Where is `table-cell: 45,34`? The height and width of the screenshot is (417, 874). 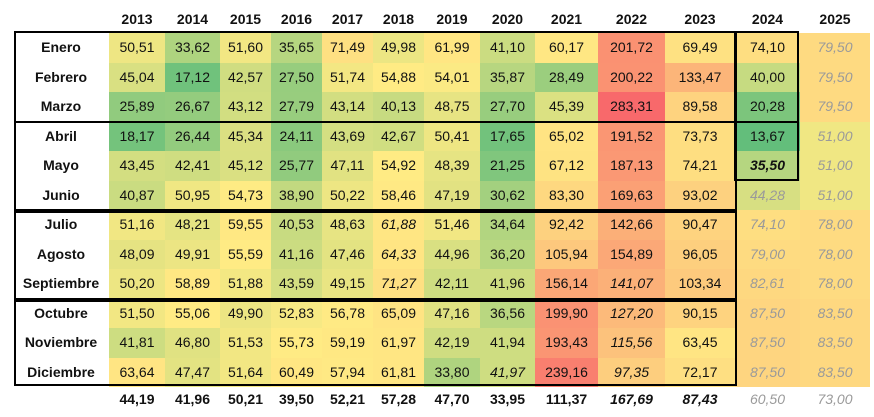
table-cell: 45,34 is located at coordinates (245, 136).